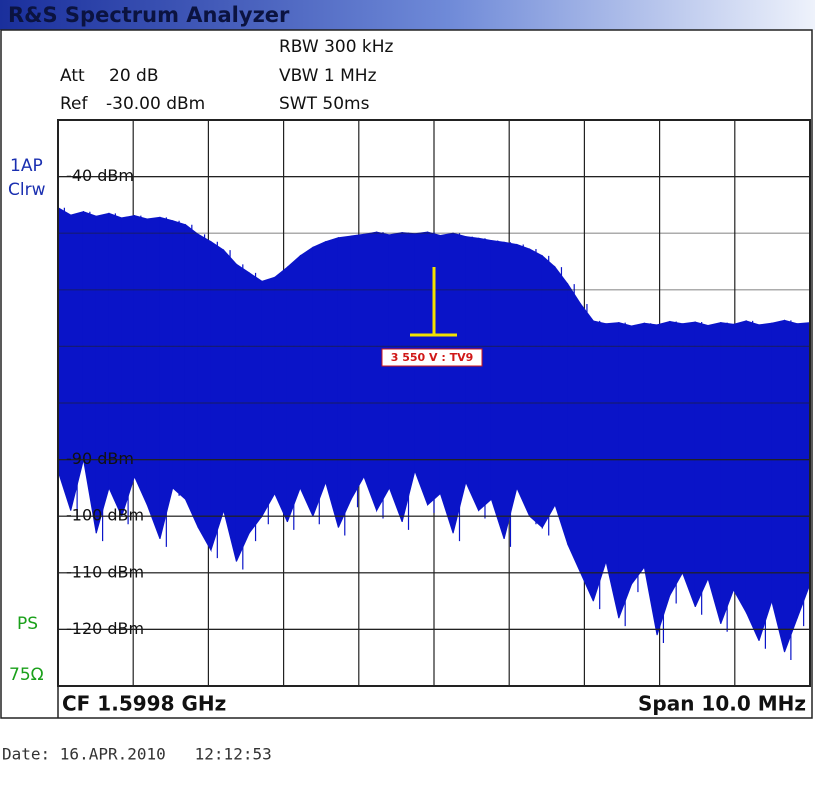  I want to click on att: 20 dB, so click(134, 76).